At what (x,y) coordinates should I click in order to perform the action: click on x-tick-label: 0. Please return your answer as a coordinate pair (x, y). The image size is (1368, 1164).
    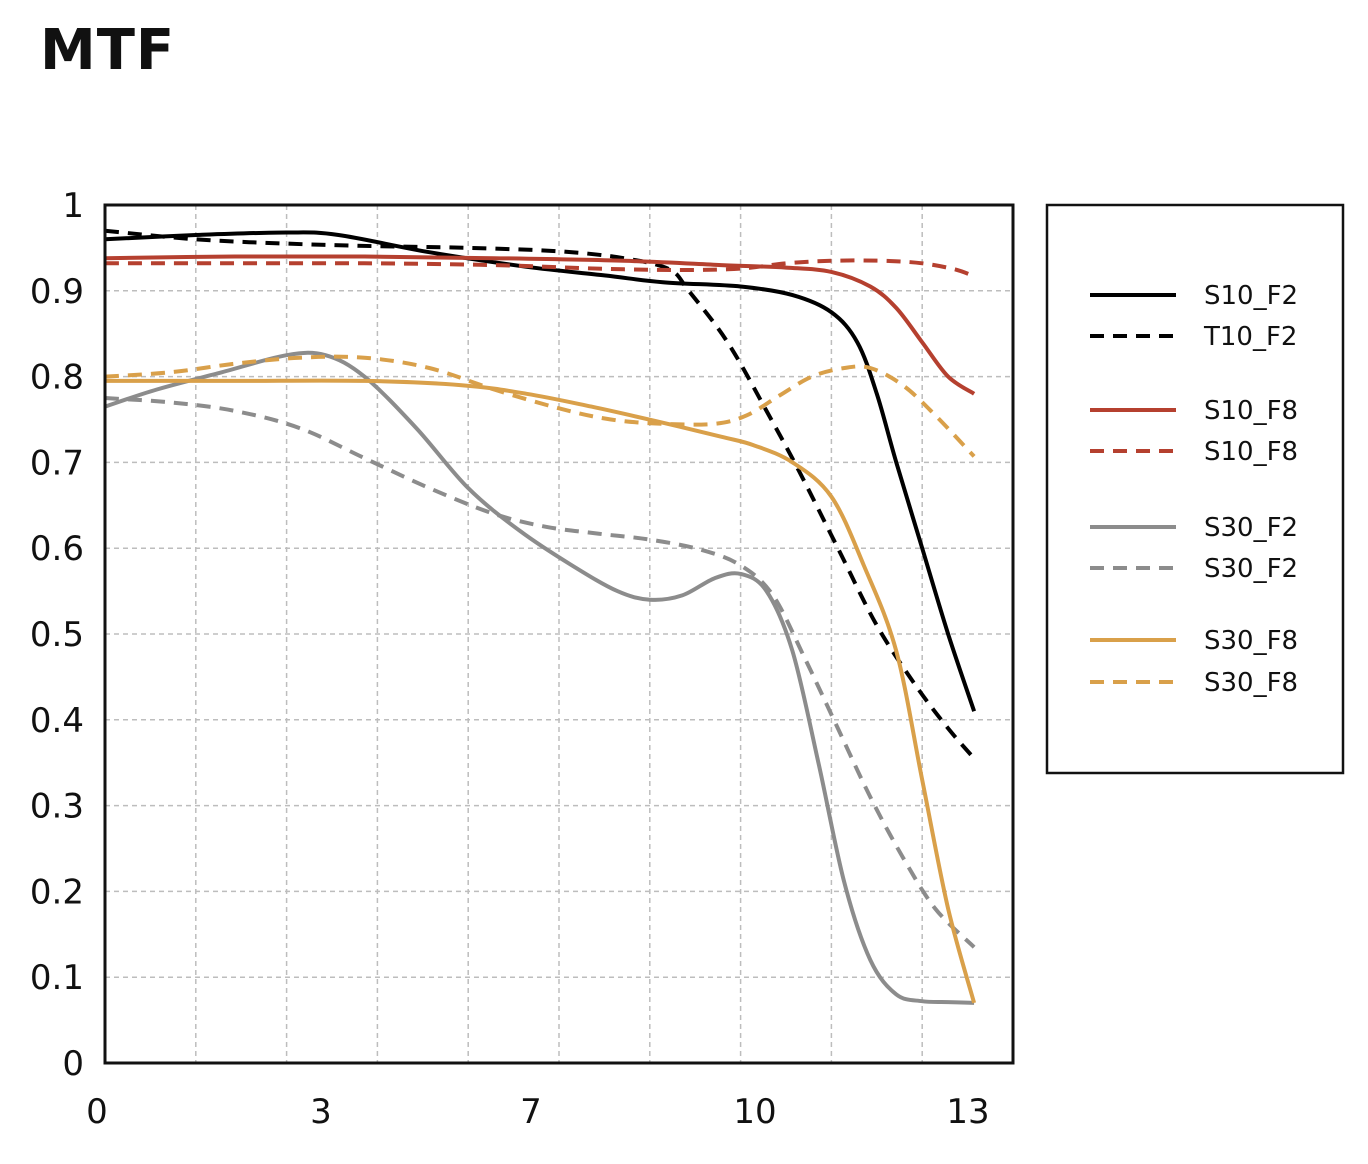
    Looking at the image, I should click on (97, 1112).